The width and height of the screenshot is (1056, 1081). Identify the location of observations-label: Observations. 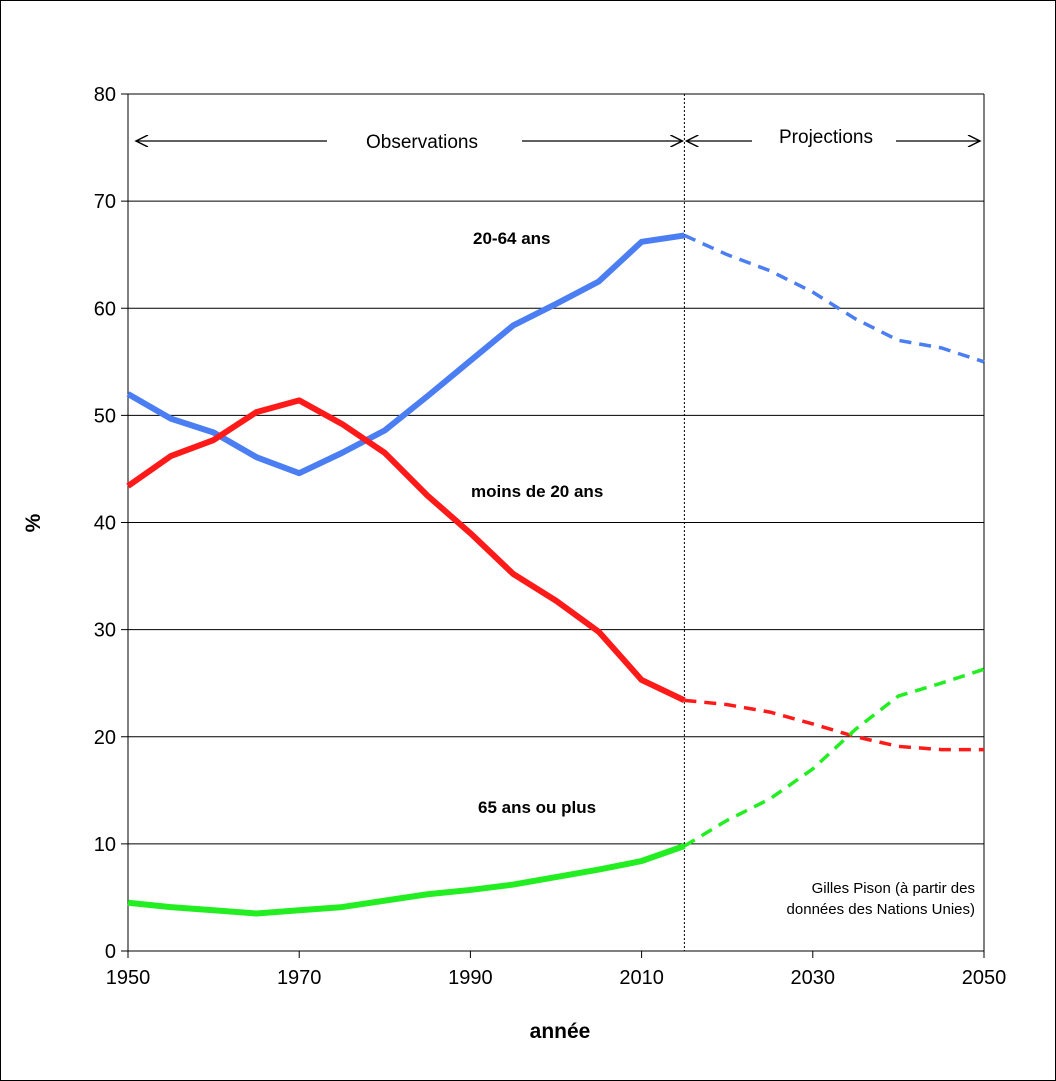
(422, 142).